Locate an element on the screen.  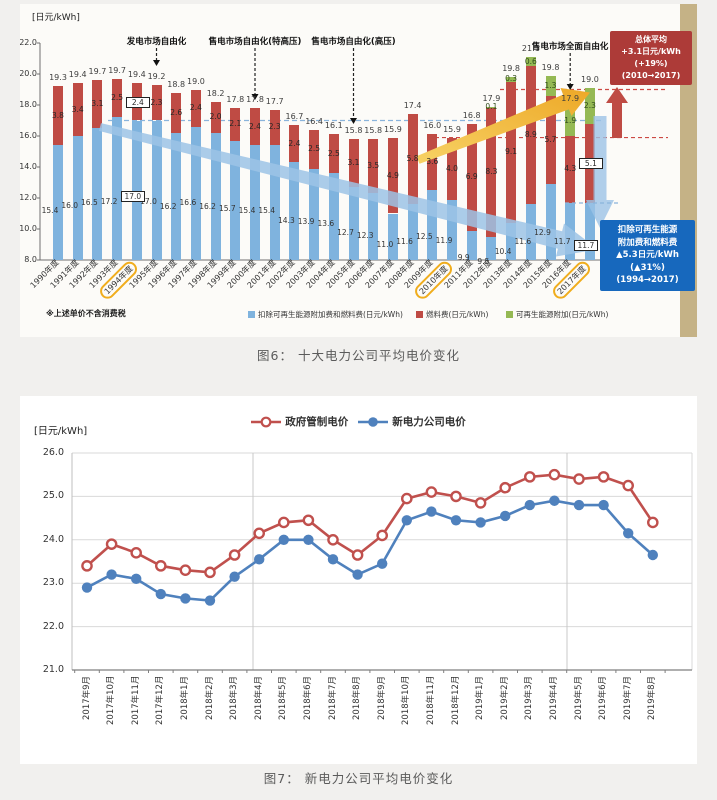
y-tick-label: 18.0 is located at coordinates (28, 104).